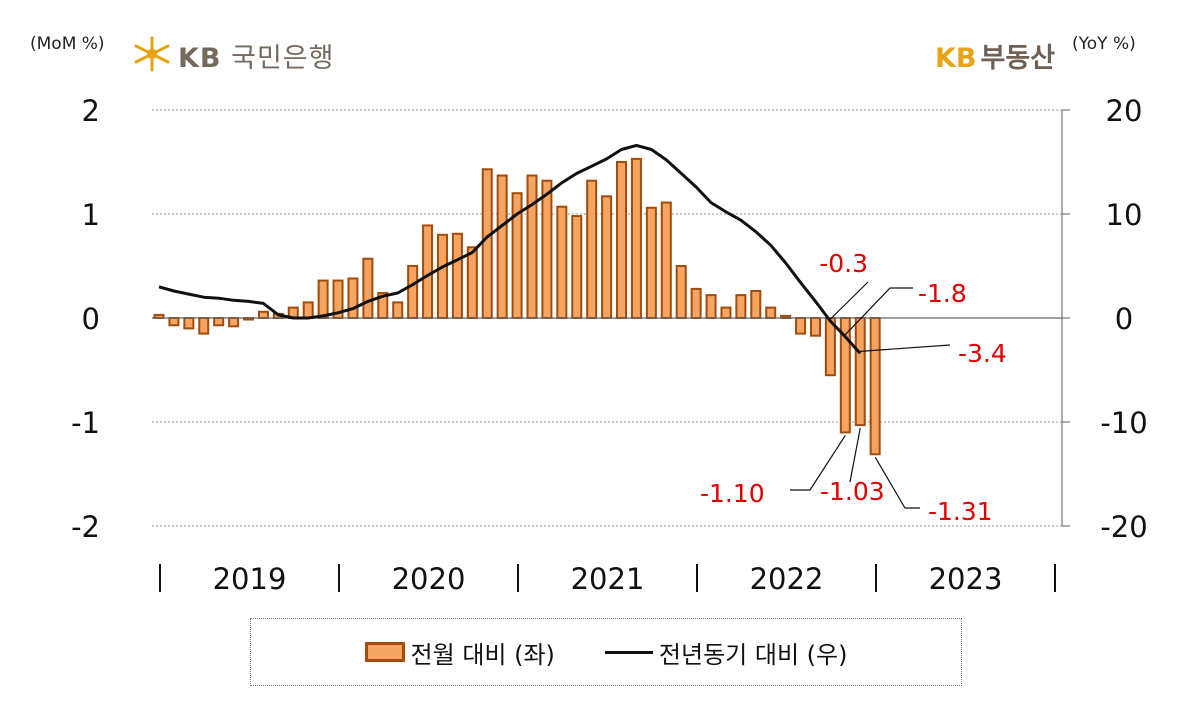 This screenshot has width=1200, height=715. I want to click on legend-item-mom: 전월 대비 (좌), so click(459, 652).